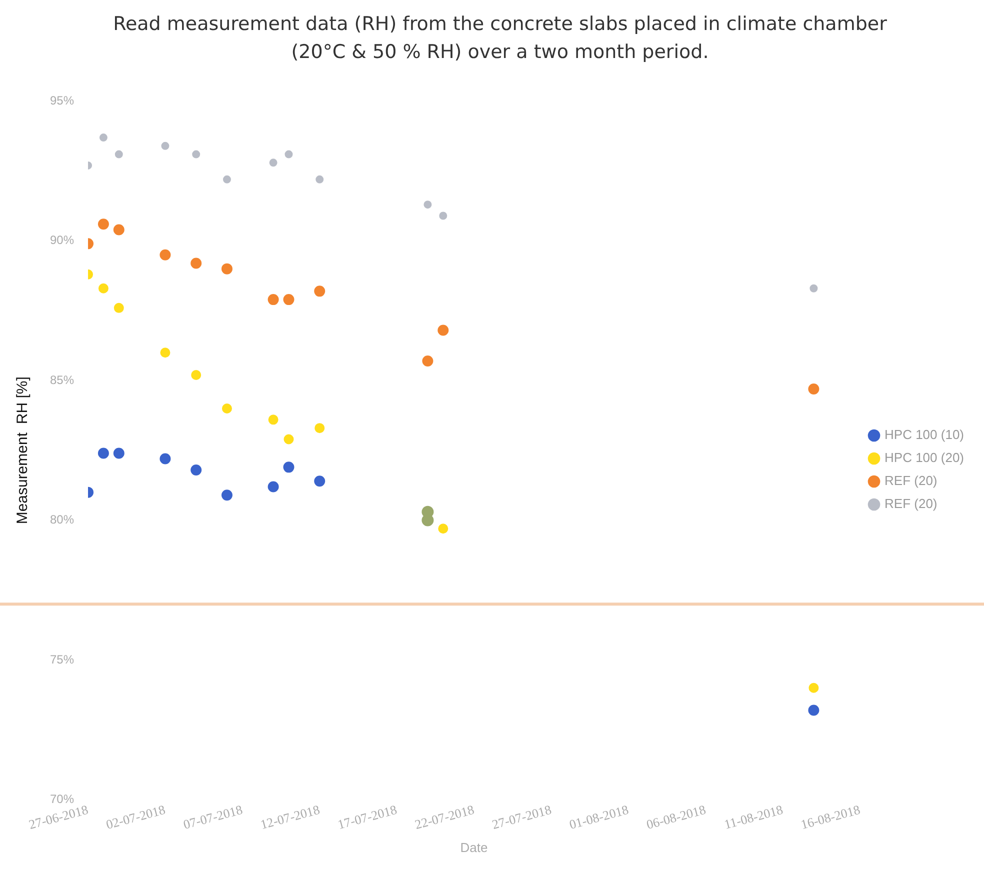 Image resolution: width=984 pixels, height=870 pixels. Describe the element at coordinates (924, 458) in the screenshot. I see `legend-label: HPC 100 (20)` at that location.